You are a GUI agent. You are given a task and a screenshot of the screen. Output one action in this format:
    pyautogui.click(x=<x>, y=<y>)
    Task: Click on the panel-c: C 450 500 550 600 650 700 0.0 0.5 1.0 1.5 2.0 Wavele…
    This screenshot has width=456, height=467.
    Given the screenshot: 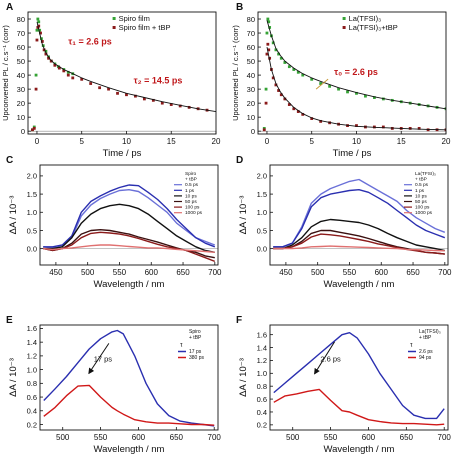 What is the action you would take?
    pyautogui.click(x=114, y=222)
    